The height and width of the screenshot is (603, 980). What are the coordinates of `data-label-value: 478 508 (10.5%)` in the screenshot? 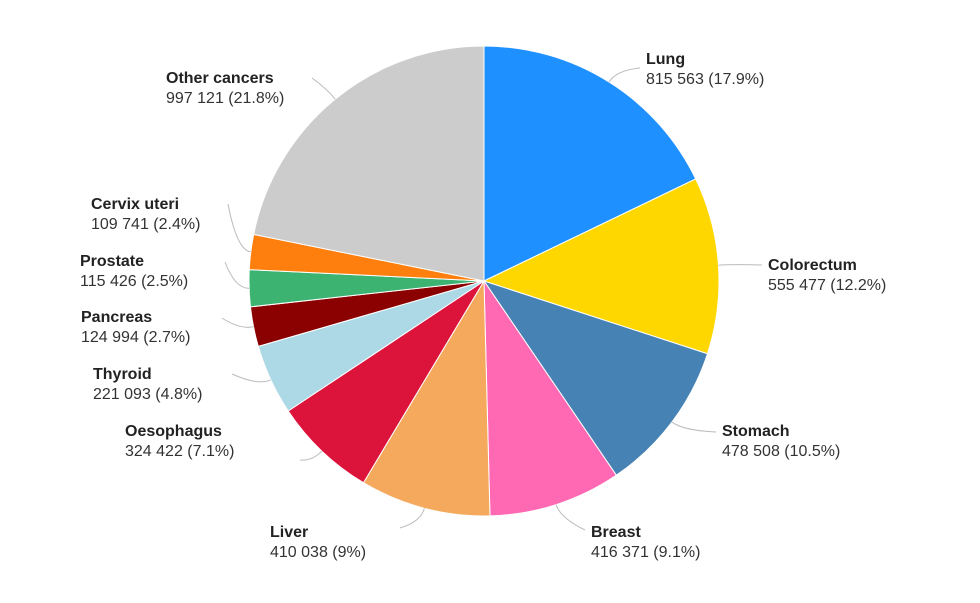 It's located at (781, 451).